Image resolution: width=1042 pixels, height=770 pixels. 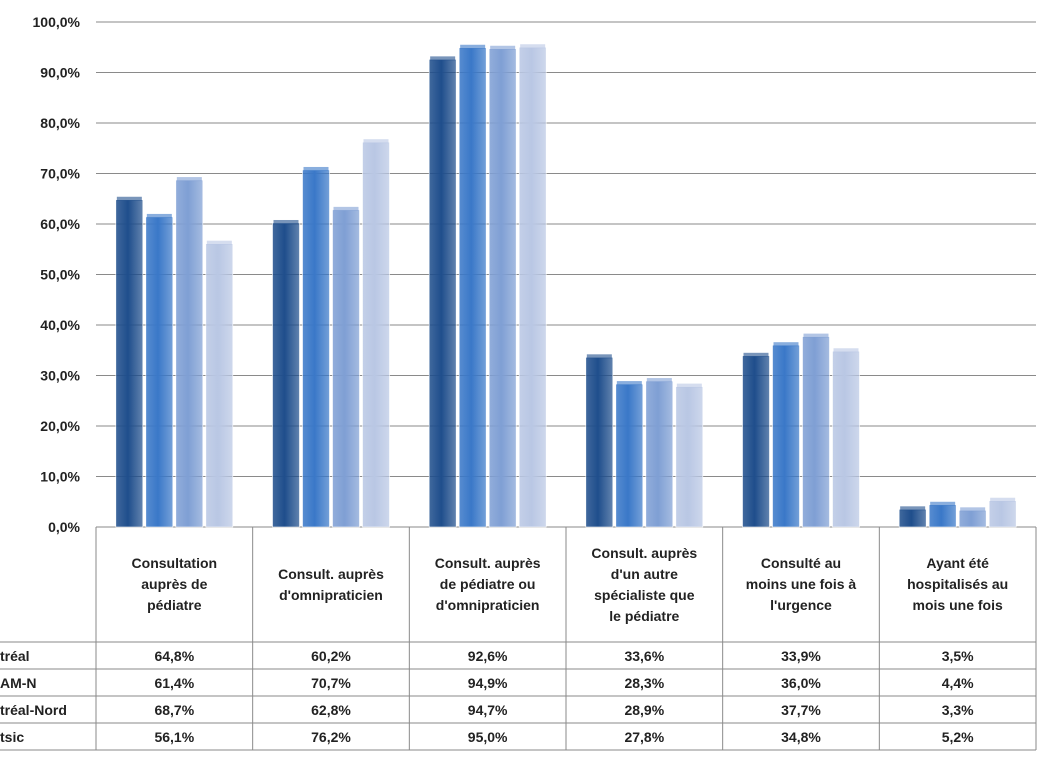 I want to click on category-label: Consultation auprès de pédiatre, so click(x=174, y=584).